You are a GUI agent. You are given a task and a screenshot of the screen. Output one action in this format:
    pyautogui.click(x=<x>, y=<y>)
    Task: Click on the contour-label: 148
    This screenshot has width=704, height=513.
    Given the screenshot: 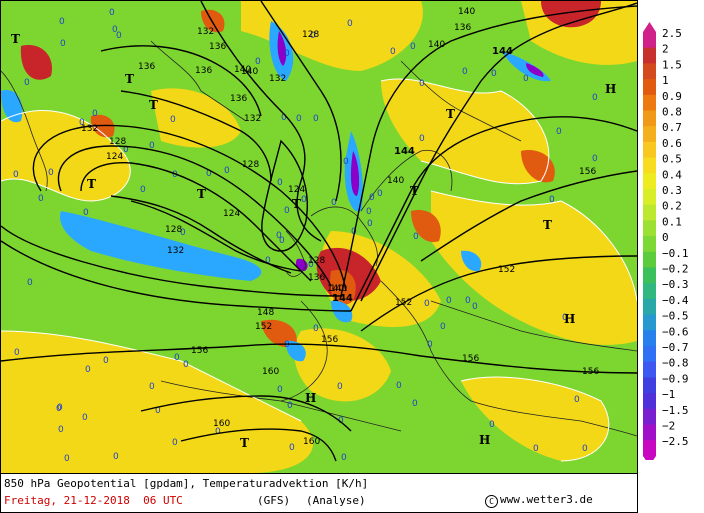 What is the action you would take?
    pyautogui.click(x=265, y=313)
    